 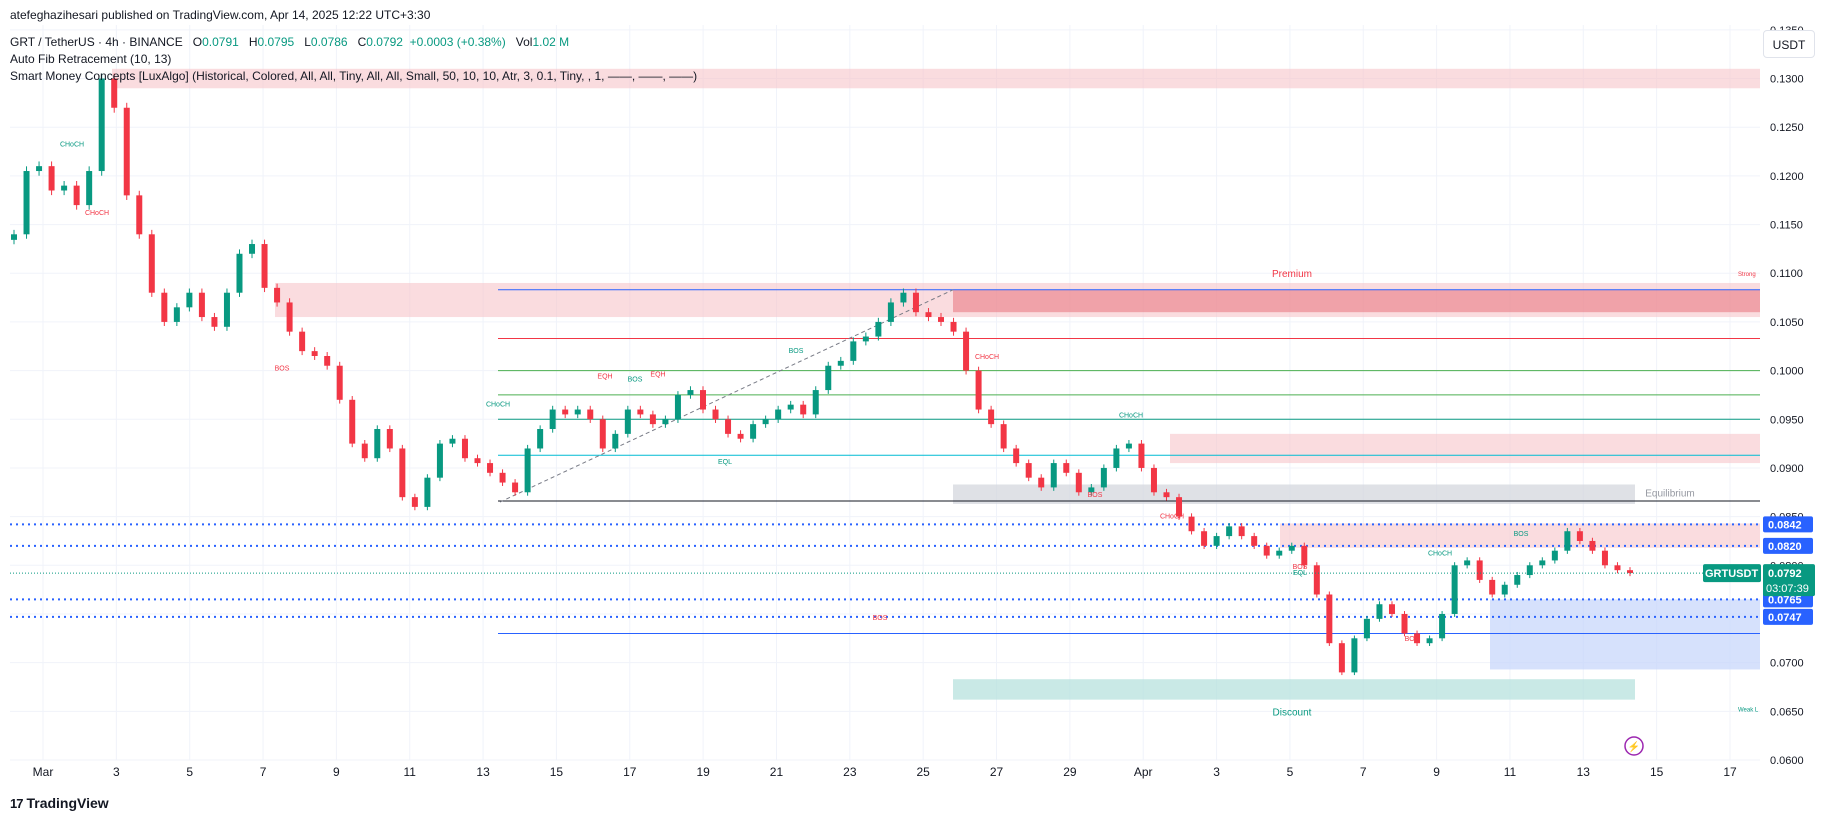 I want to click on equilibrium-zone, so click(x=1294, y=494).